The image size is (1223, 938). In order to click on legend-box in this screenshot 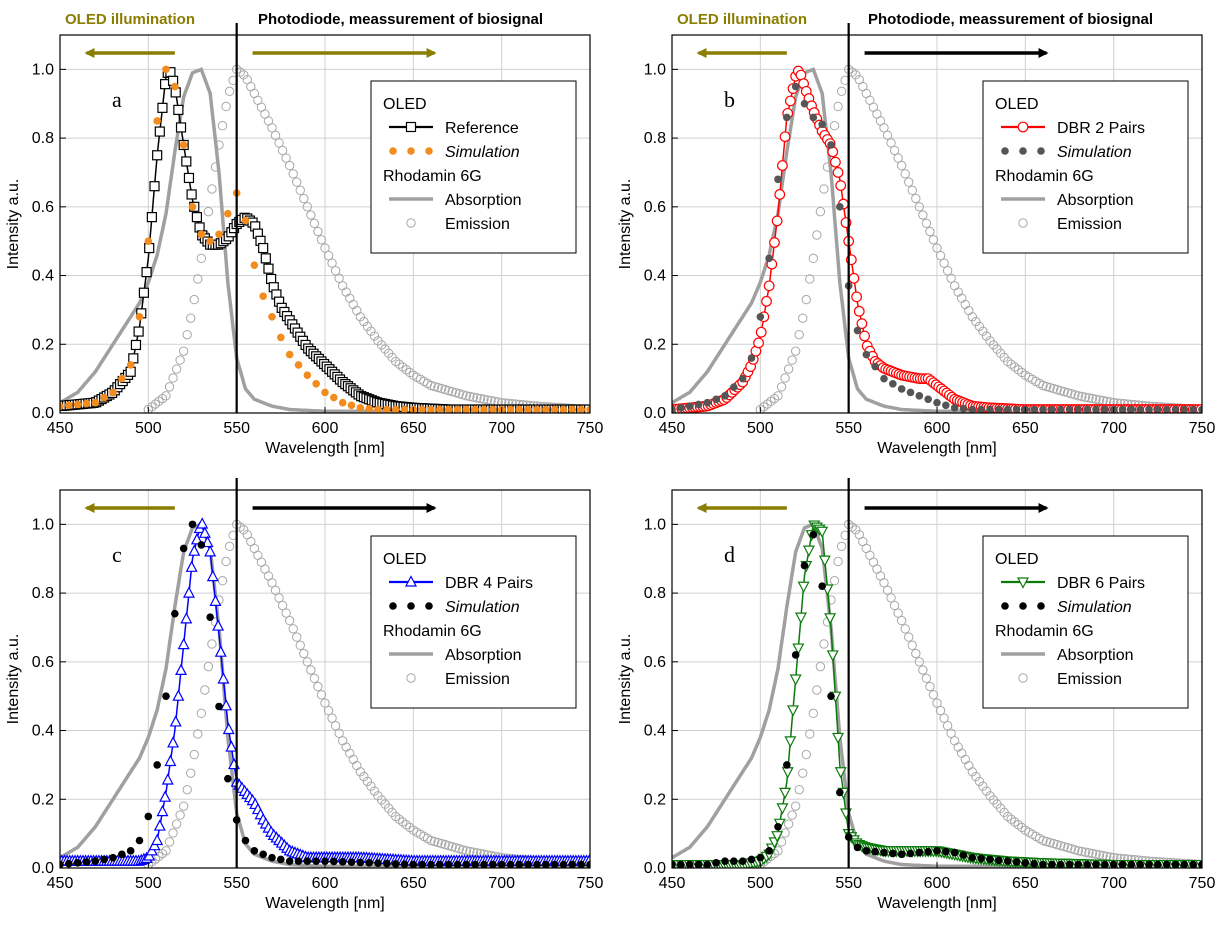, I will do `click(473, 622)`.